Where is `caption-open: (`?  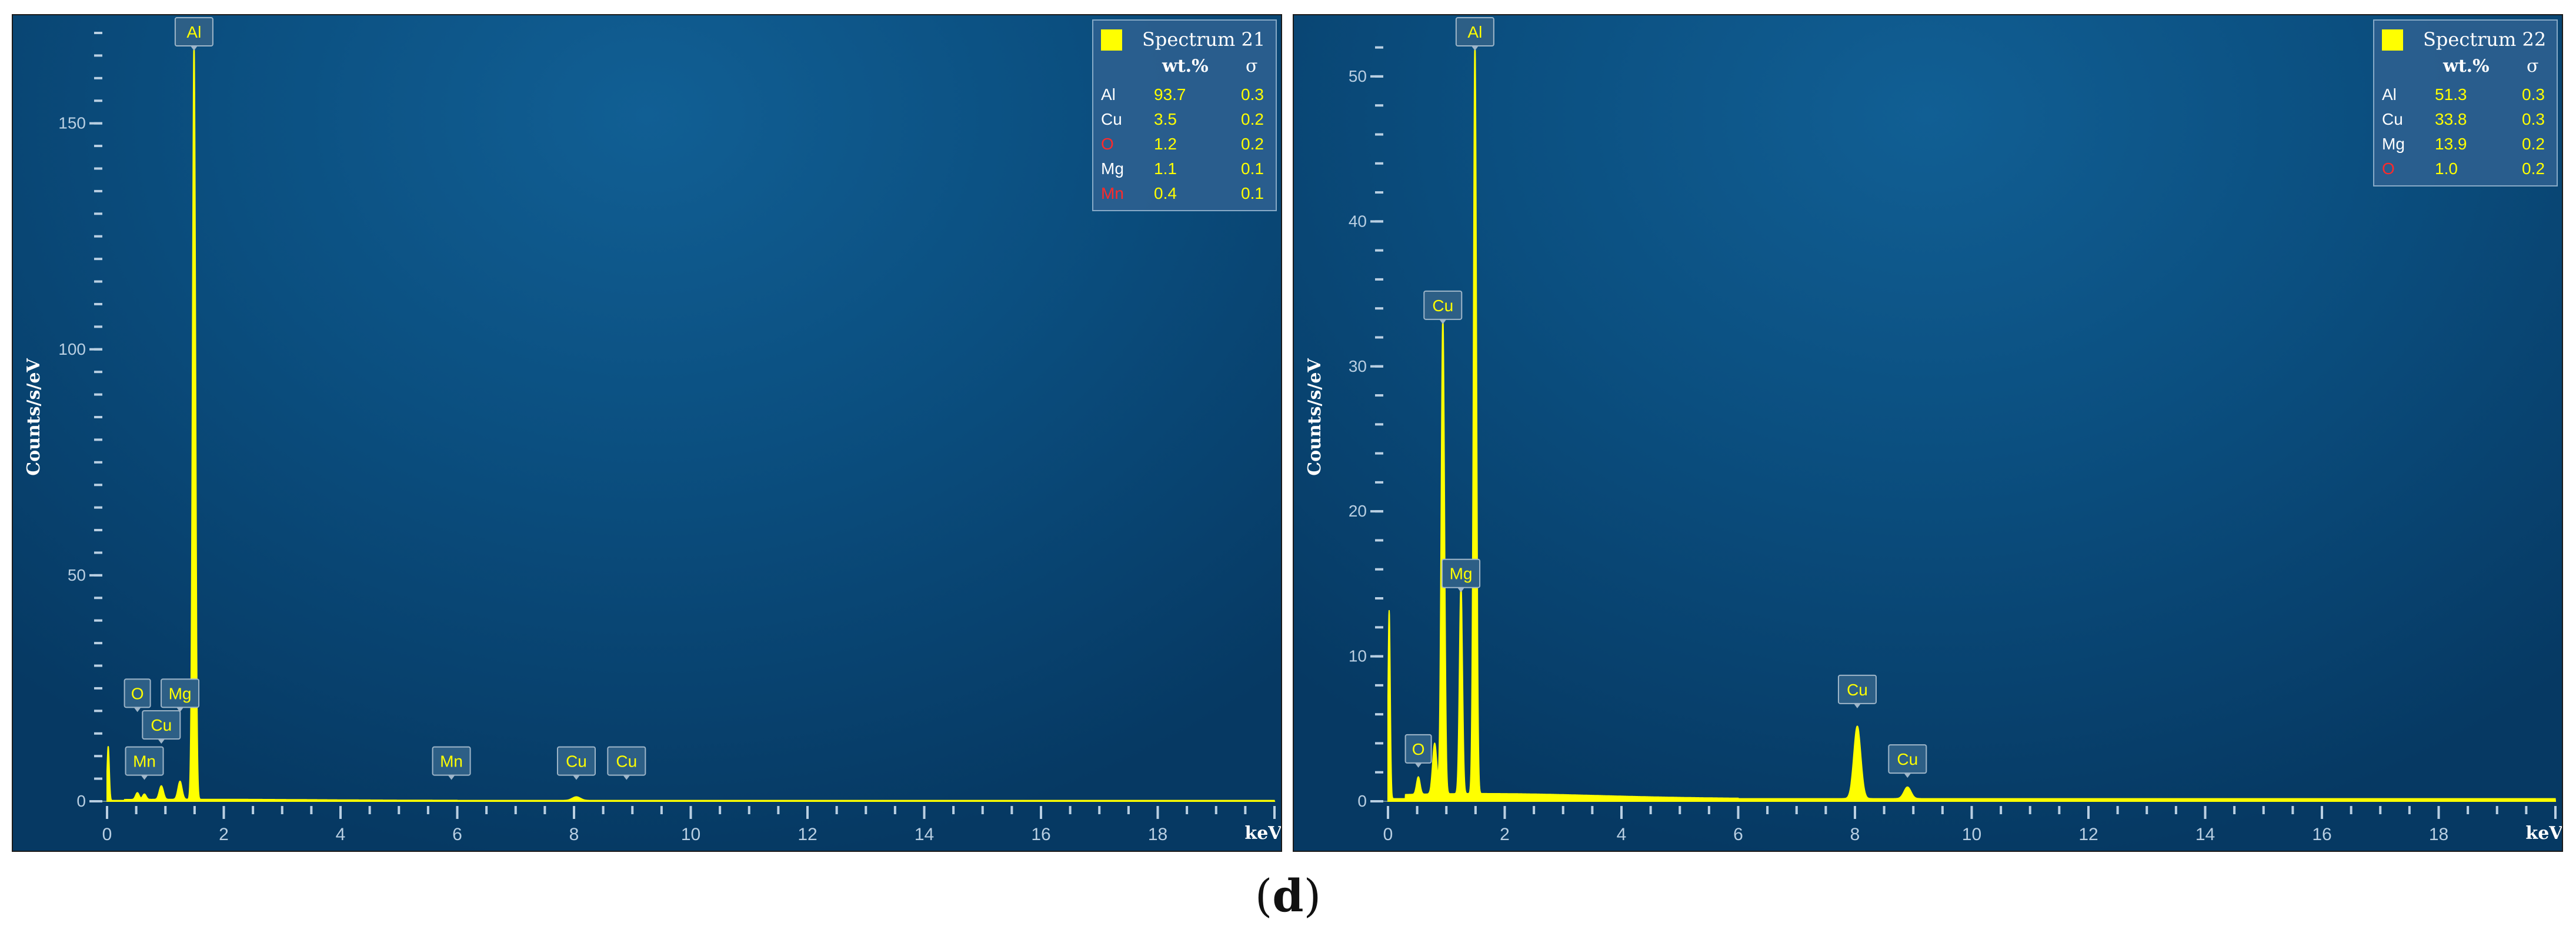
caption-open: ( is located at coordinates (1263, 896).